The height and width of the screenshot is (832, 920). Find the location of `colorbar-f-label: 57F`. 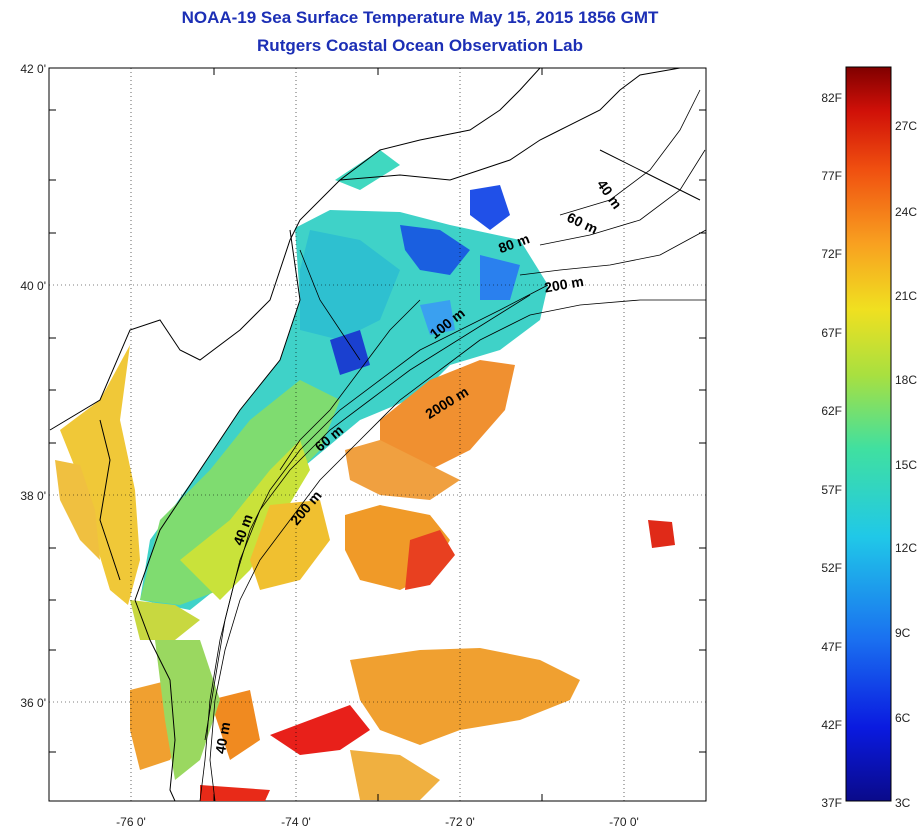

colorbar-f-label: 57F is located at coordinates (831, 490).